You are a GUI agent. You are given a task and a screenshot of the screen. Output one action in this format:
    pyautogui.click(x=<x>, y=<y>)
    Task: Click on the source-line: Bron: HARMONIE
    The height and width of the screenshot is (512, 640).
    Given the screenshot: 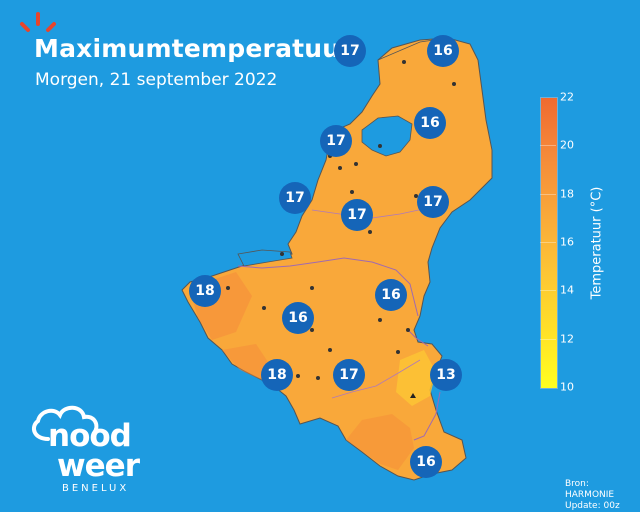 What is the action you would take?
    pyautogui.click(x=590, y=489)
    